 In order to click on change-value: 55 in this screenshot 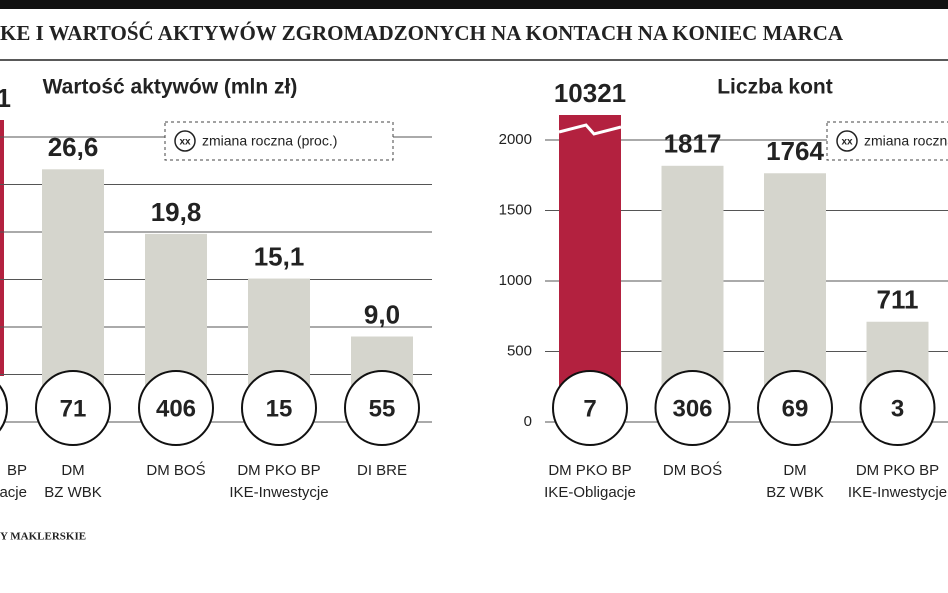, I will do `click(382, 408)`.